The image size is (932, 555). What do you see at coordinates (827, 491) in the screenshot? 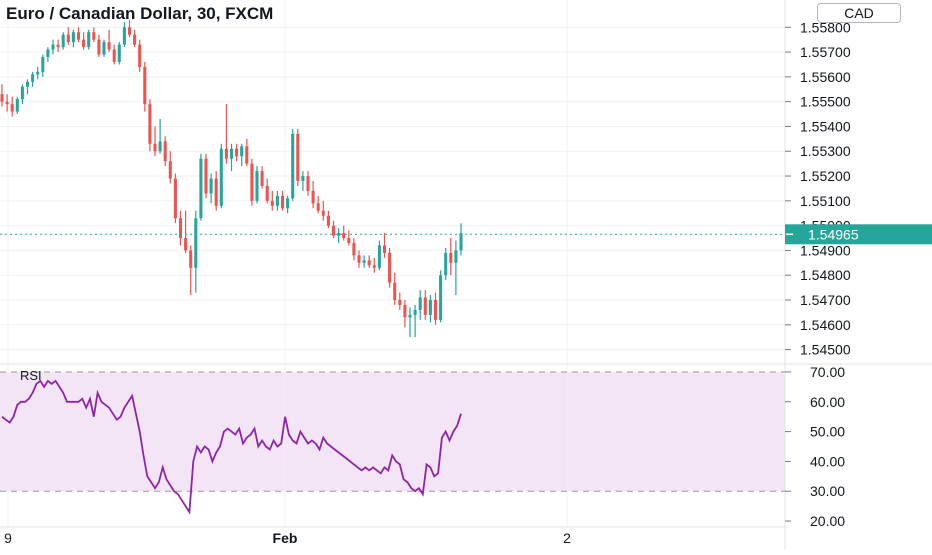
I see `rsi-tick-label: 30.00` at bounding box center [827, 491].